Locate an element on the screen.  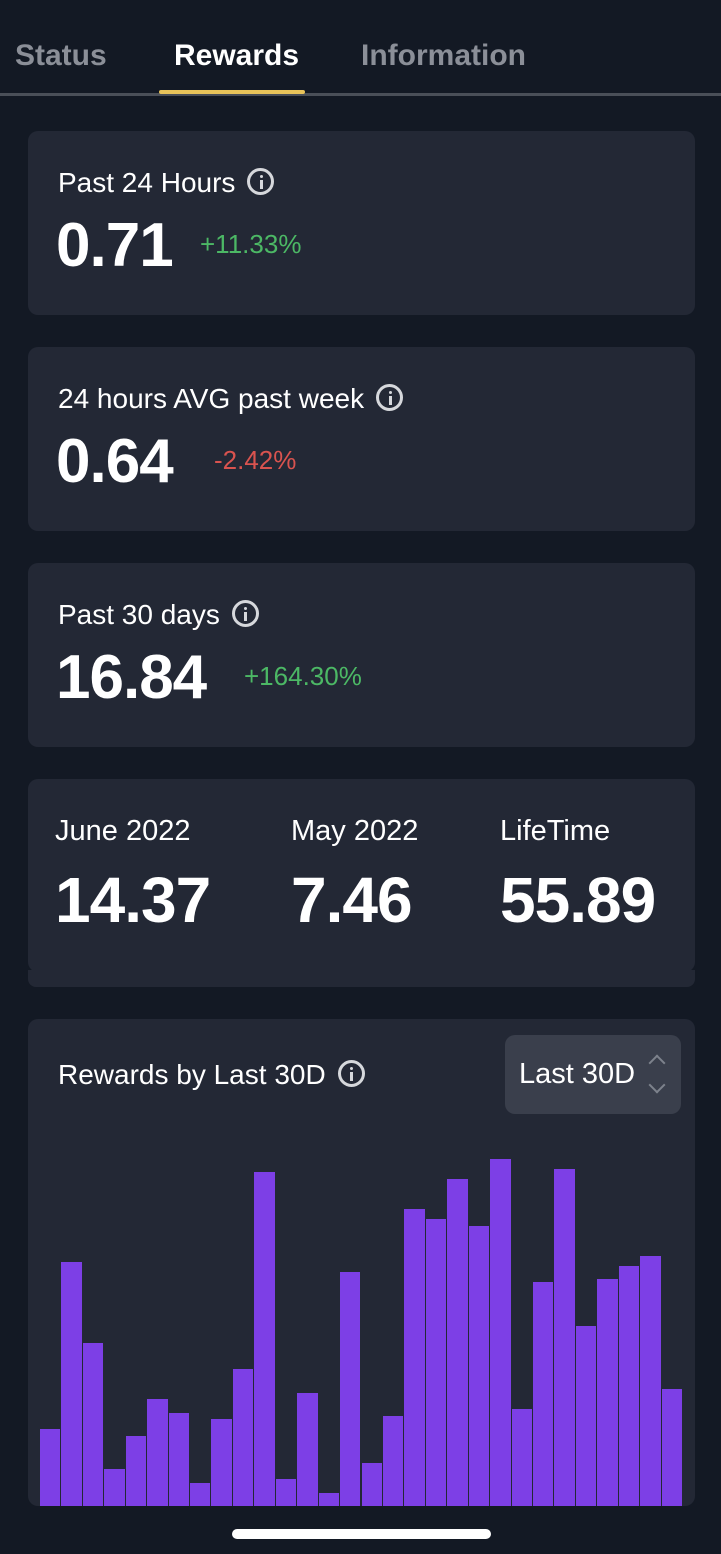
stat-label-text: Past 30 days is located at coordinates (139, 614).